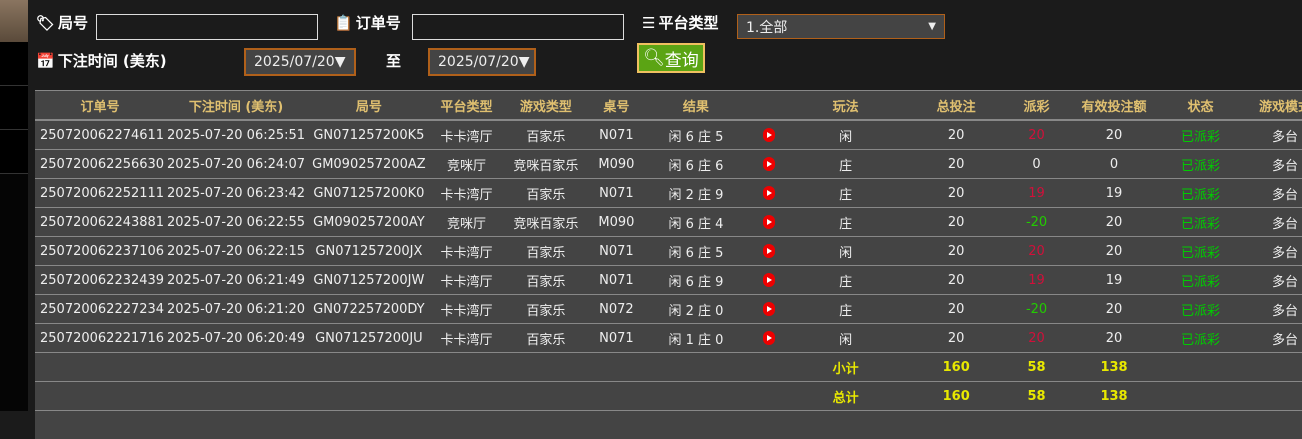 The image size is (1302, 439). What do you see at coordinates (932, 26) in the screenshot?
I see `chevron-down-icon: ▼` at bounding box center [932, 26].